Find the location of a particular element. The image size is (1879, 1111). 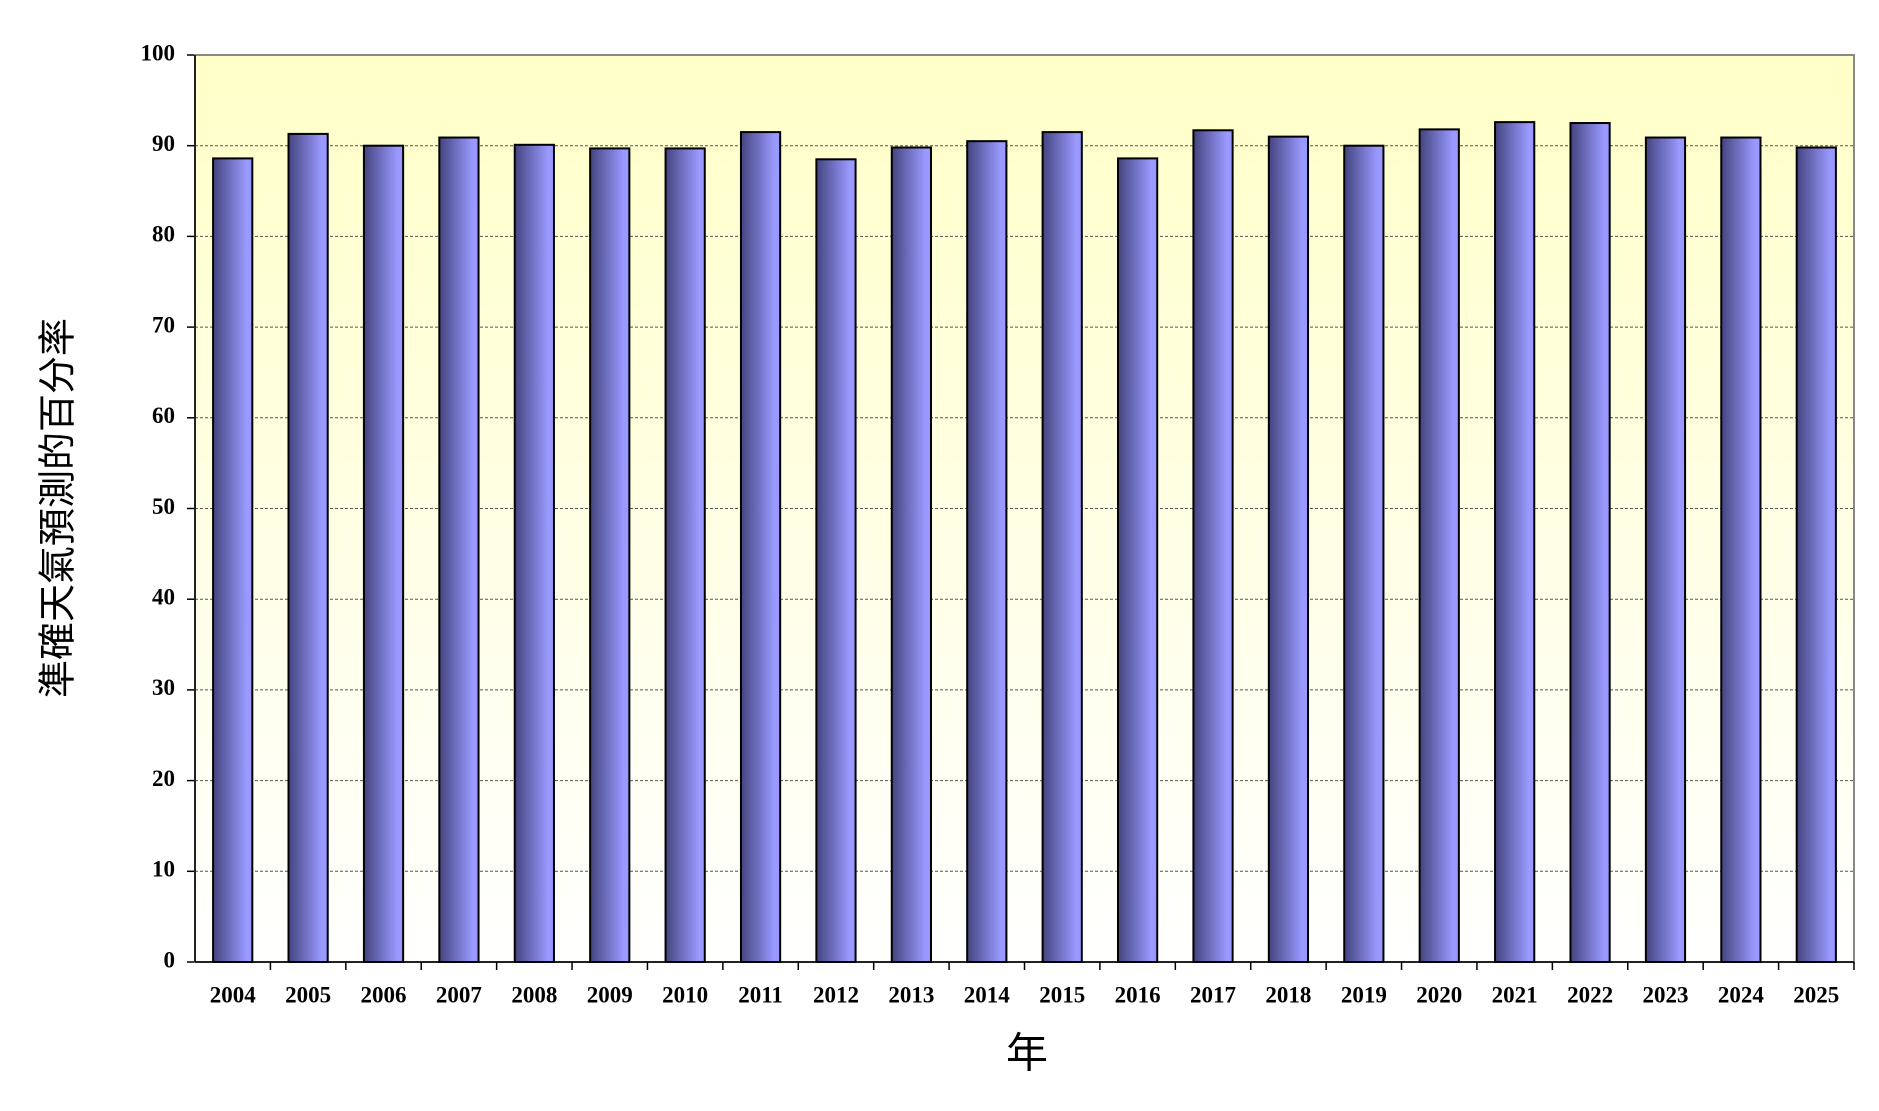

x-tick-label: 2015 is located at coordinates (1062, 994).